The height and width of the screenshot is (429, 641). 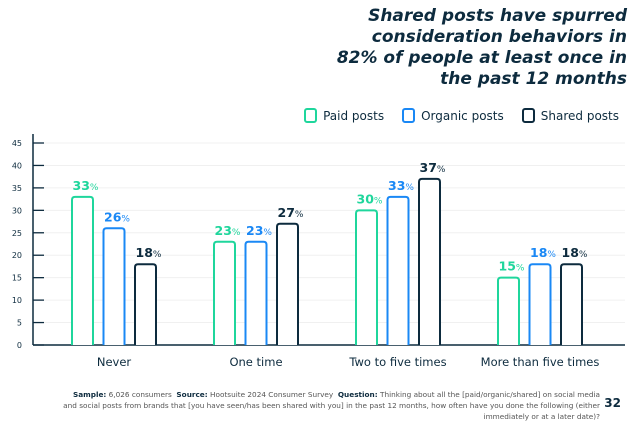 I want to click on sample-label: Sample:, so click(x=89, y=394).